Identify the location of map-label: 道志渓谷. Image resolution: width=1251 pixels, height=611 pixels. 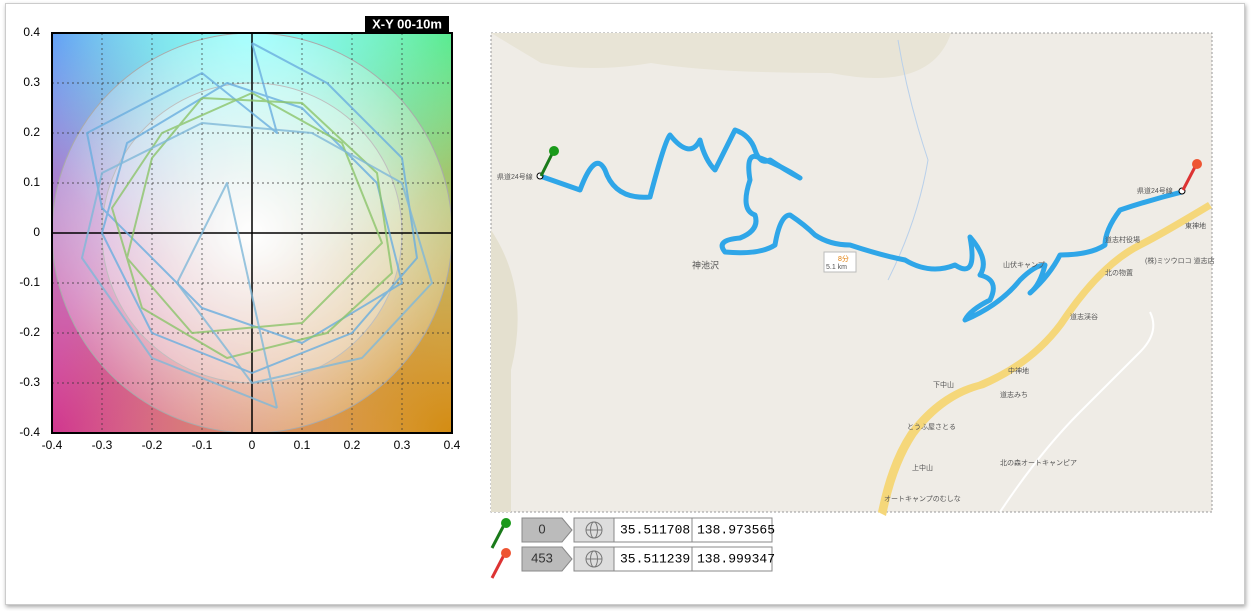
(1084, 316).